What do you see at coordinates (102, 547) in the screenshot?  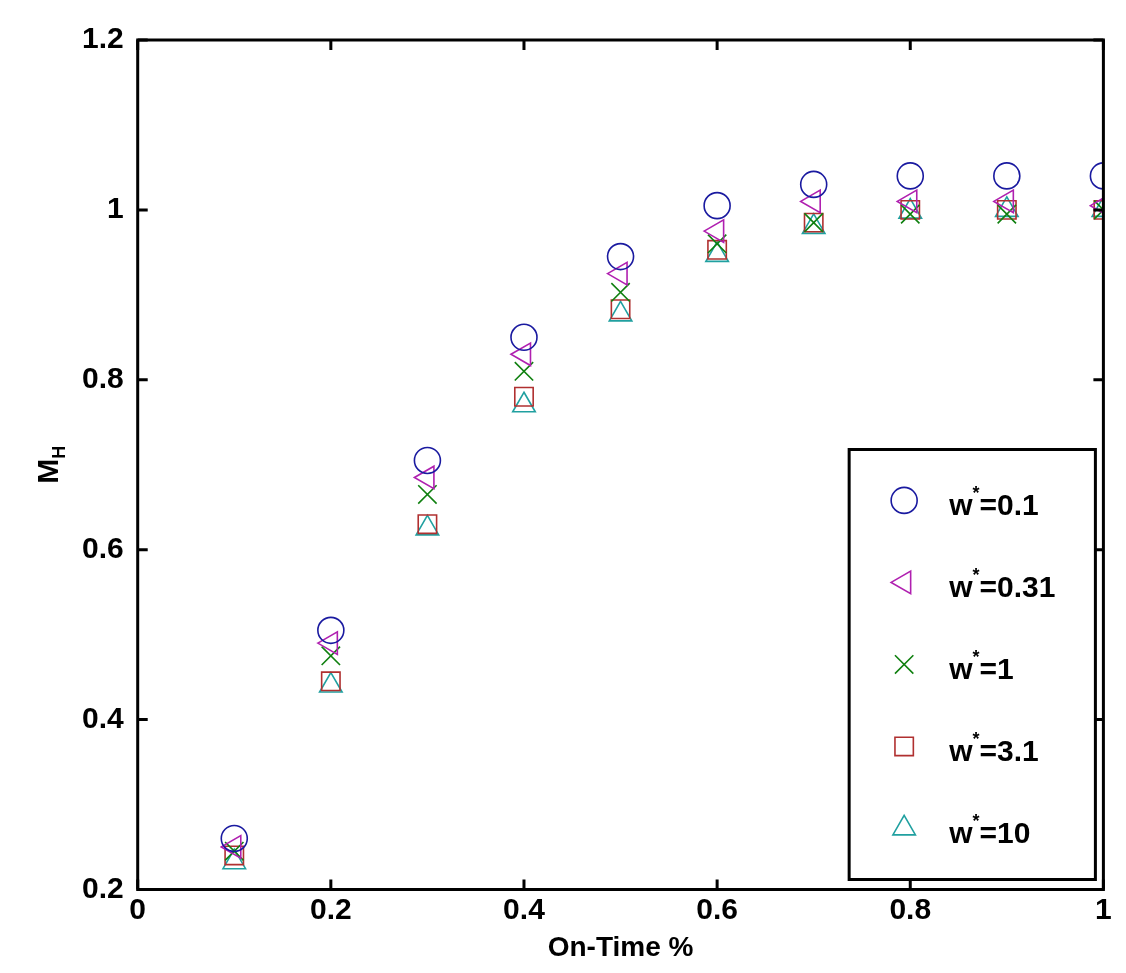 I see `y-tick-label: 0.6` at bounding box center [102, 547].